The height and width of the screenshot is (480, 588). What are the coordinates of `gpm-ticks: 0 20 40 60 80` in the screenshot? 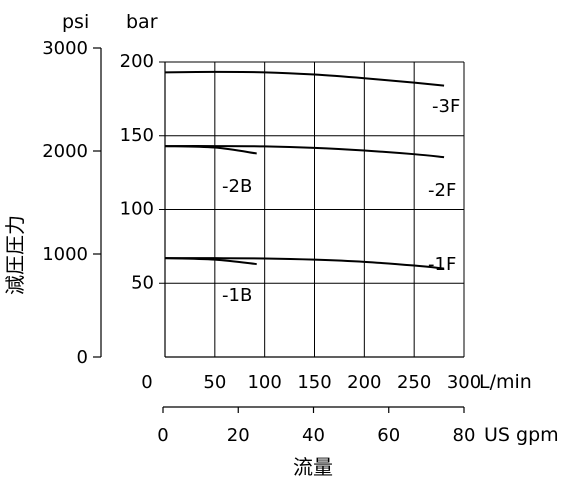 It's located at (316, 426).